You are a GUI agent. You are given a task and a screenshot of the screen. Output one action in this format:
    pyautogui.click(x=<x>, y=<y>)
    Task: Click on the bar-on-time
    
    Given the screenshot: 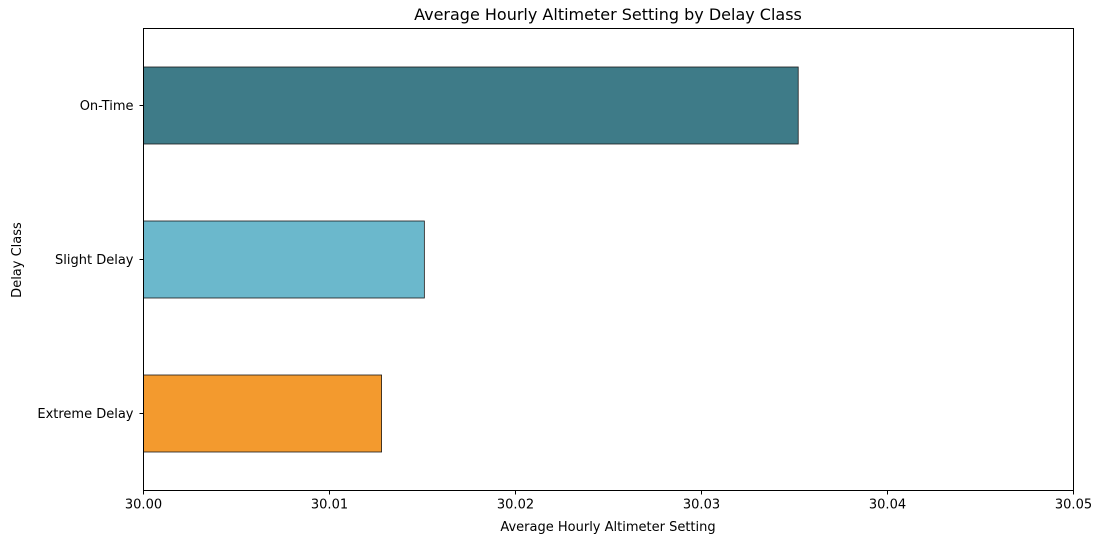 What is the action you would take?
    pyautogui.click(x=471, y=105)
    